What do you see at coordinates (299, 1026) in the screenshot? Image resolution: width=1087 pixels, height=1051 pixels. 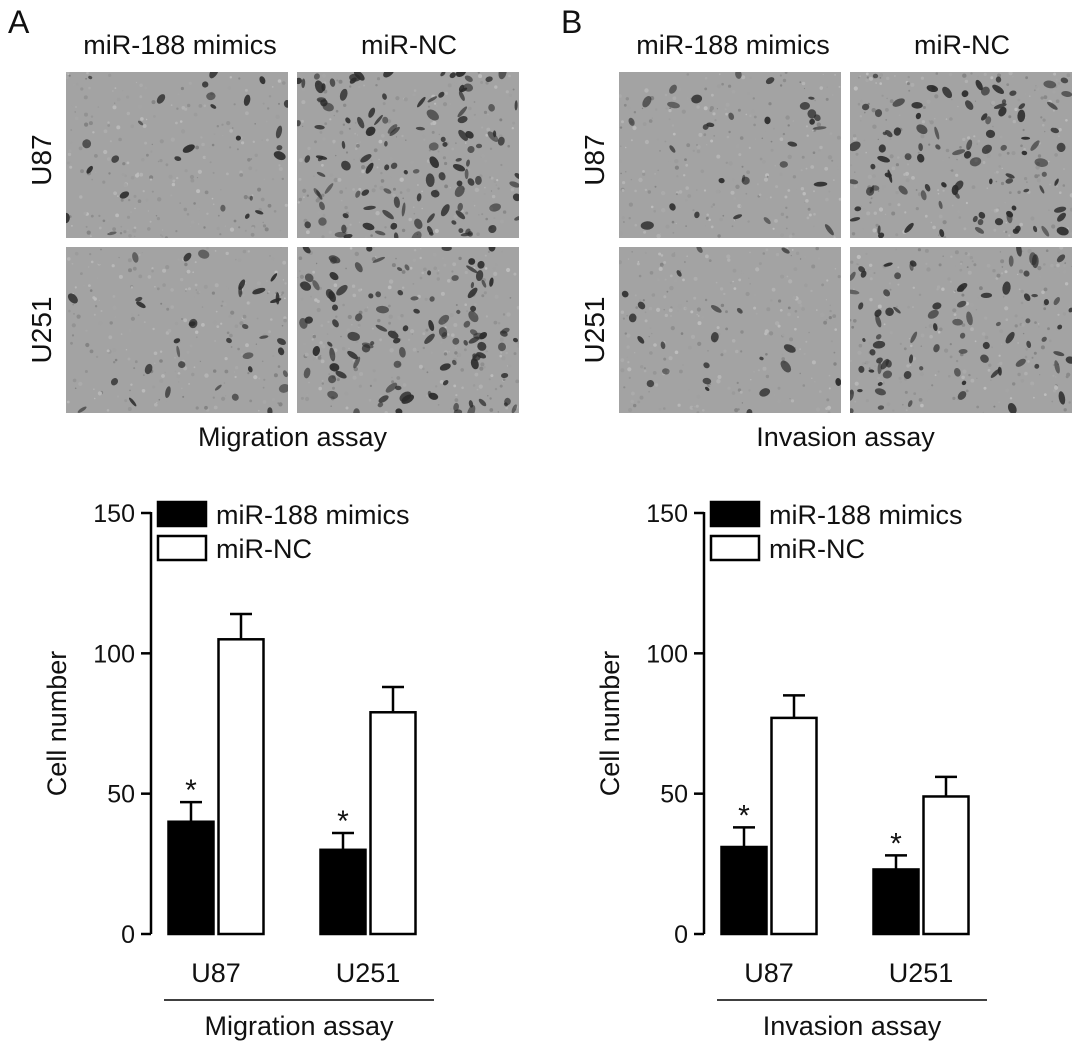 I see `x-group-label: Migration assay` at bounding box center [299, 1026].